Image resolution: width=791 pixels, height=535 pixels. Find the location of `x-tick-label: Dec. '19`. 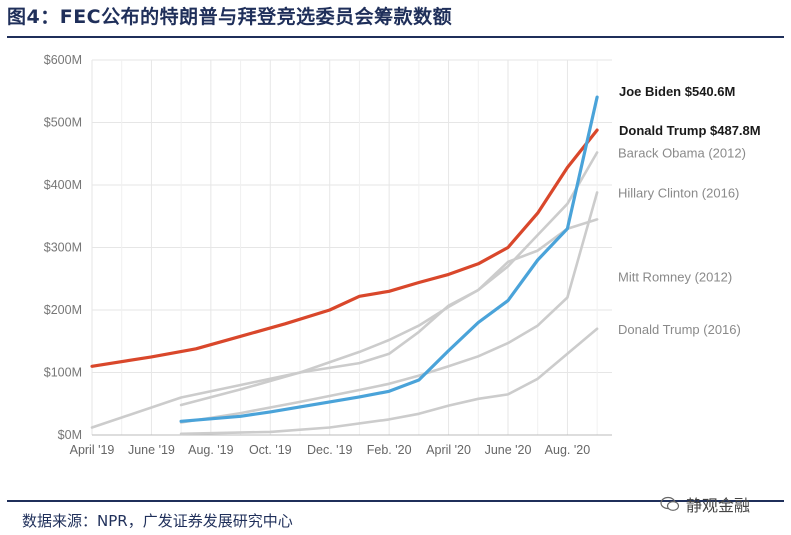

x-tick-label: Dec. '19 is located at coordinates (330, 450).